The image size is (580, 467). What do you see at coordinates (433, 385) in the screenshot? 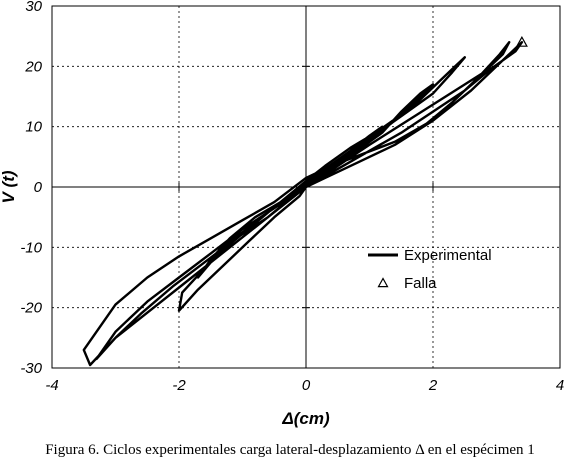
I see `x-tick-label: 2` at bounding box center [433, 385].